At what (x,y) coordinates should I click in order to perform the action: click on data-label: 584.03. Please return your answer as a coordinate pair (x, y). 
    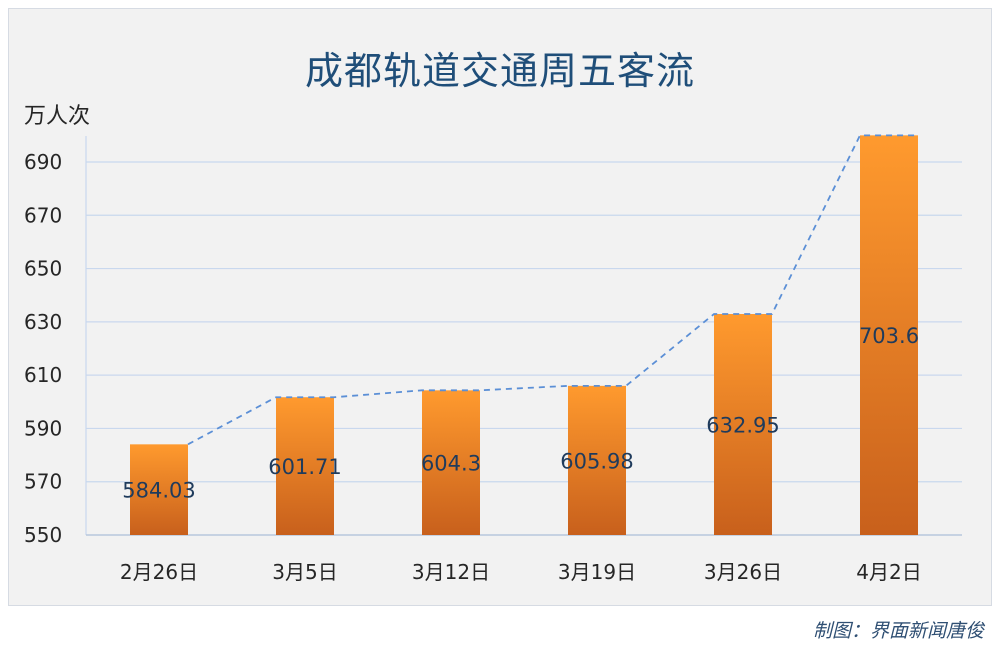
    Looking at the image, I should click on (158, 491).